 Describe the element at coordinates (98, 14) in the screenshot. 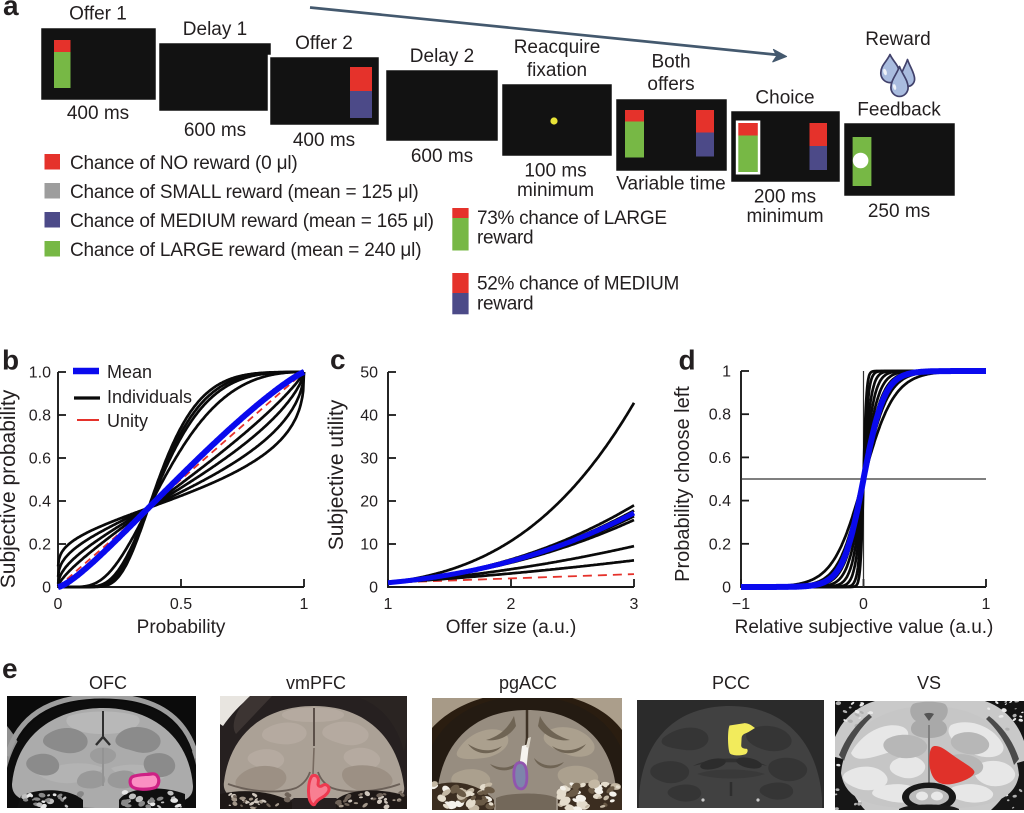

I see `svg-text: Offer 1` at that location.